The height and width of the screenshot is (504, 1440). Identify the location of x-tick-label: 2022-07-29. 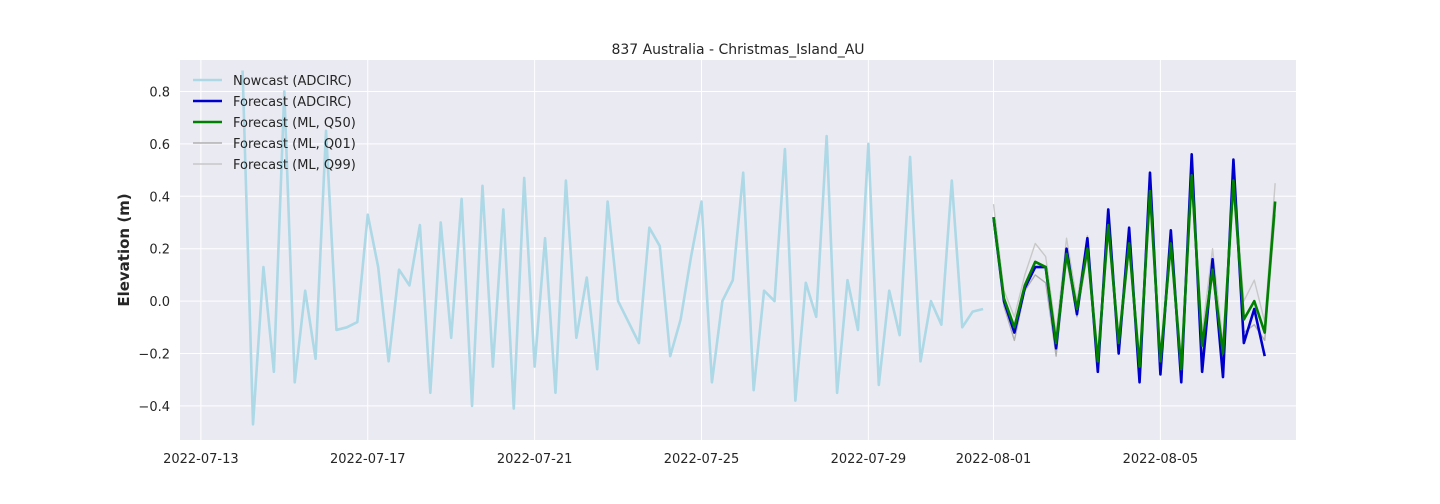
(869, 459).